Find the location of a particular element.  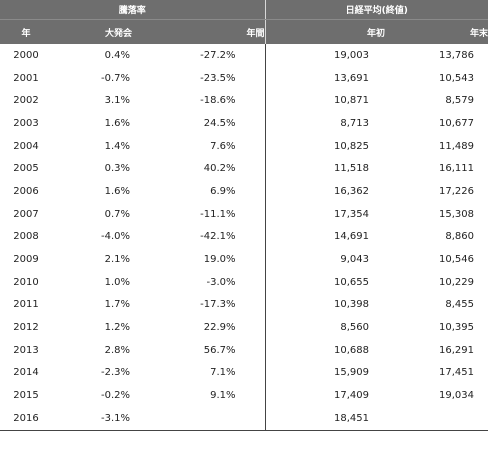

table-row: 2016 -3.1% 18,451 is located at coordinates (244, 419).